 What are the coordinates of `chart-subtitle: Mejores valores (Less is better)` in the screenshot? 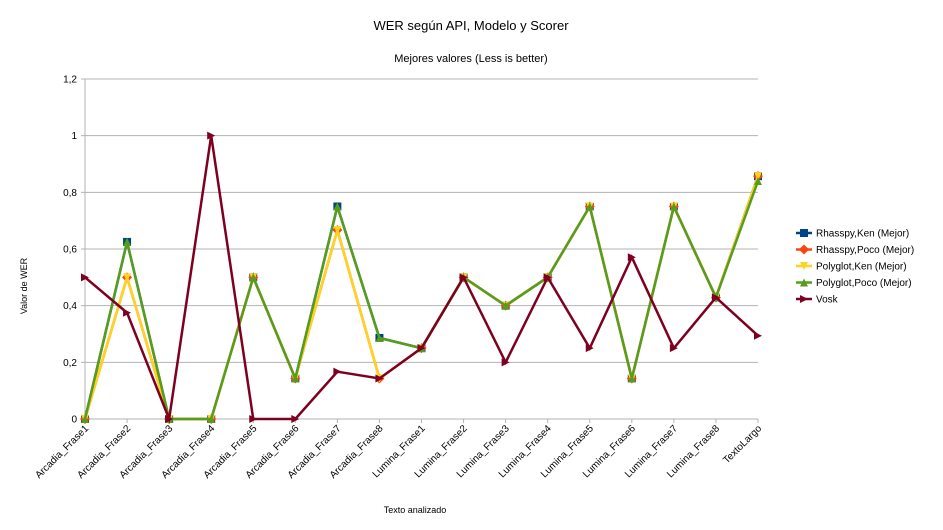 It's located at (470, 59).